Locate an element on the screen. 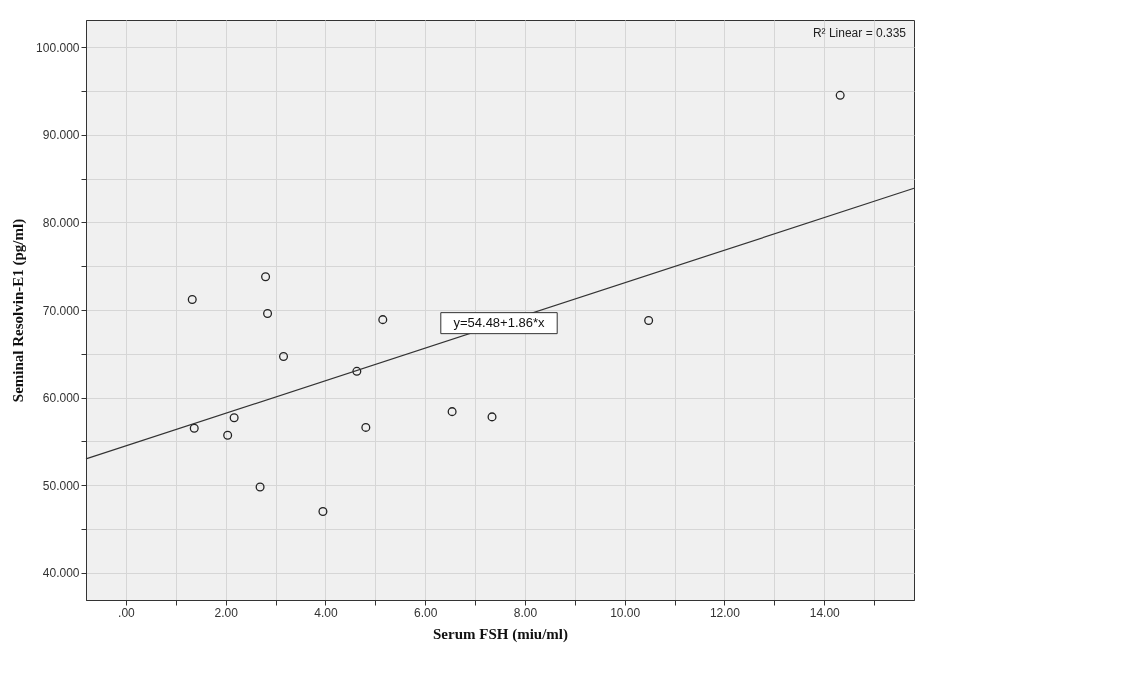 The width and height of the screenshot is (1143, 676). y-tick-label: 50.000 is located at coordinates (61, 485).